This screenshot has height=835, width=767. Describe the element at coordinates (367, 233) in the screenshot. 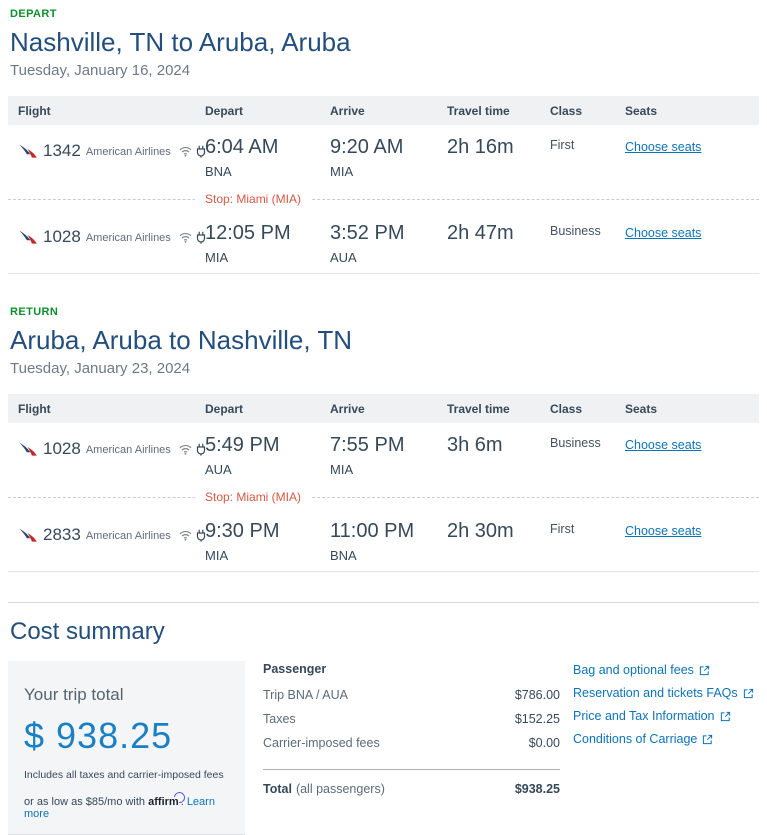

I see `arrive-time: 3:52 PM` at that location.